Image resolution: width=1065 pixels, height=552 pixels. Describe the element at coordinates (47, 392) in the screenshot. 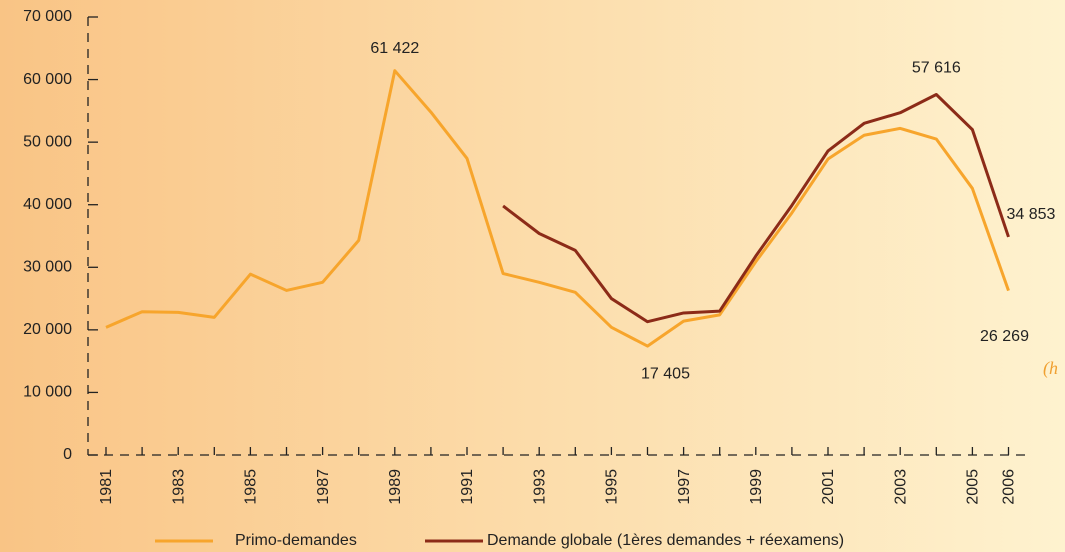

I see `y-tick-label: 10 000` at that location.